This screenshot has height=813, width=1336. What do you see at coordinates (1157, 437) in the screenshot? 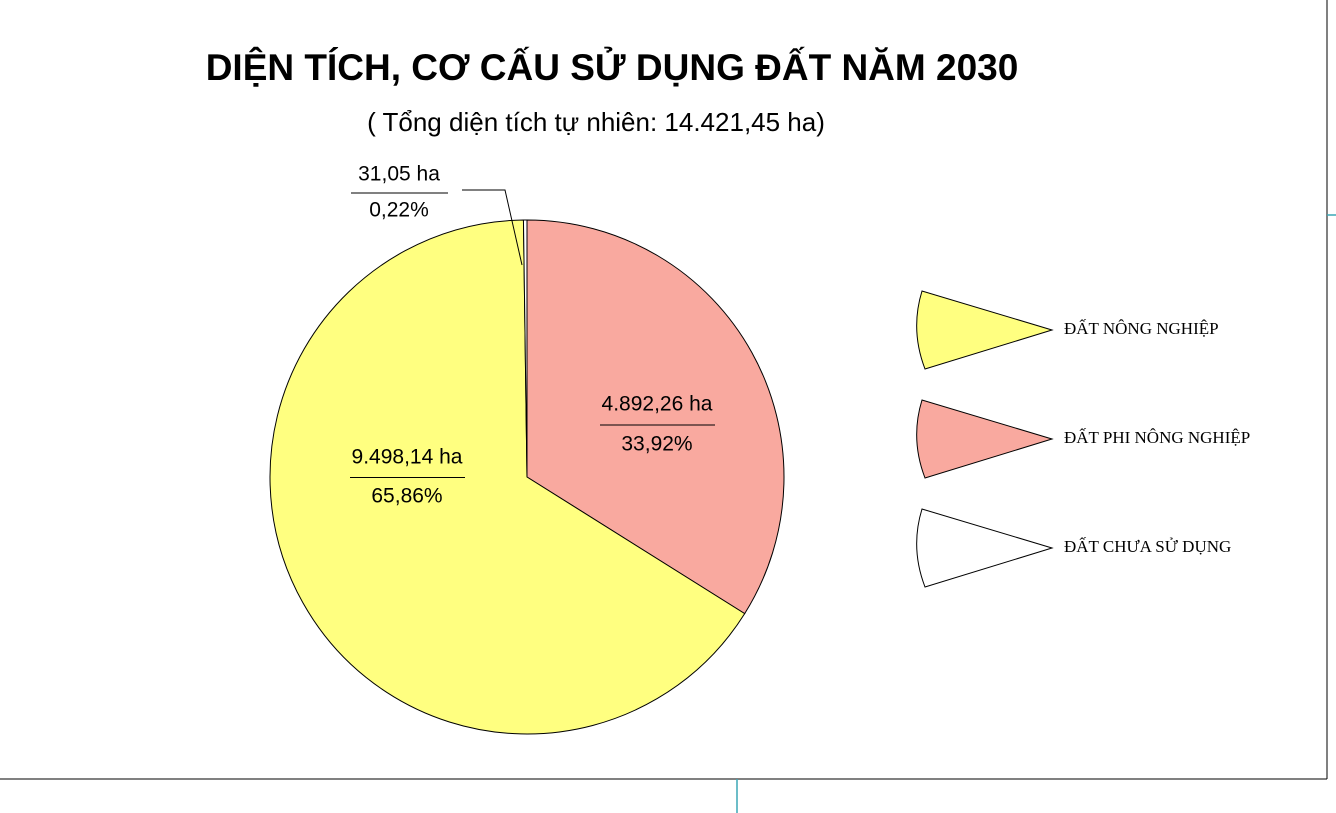
I see `legend-label: ĐẤT PHI NÔNG NGHIỆP` at bounding box center [1157, 437].